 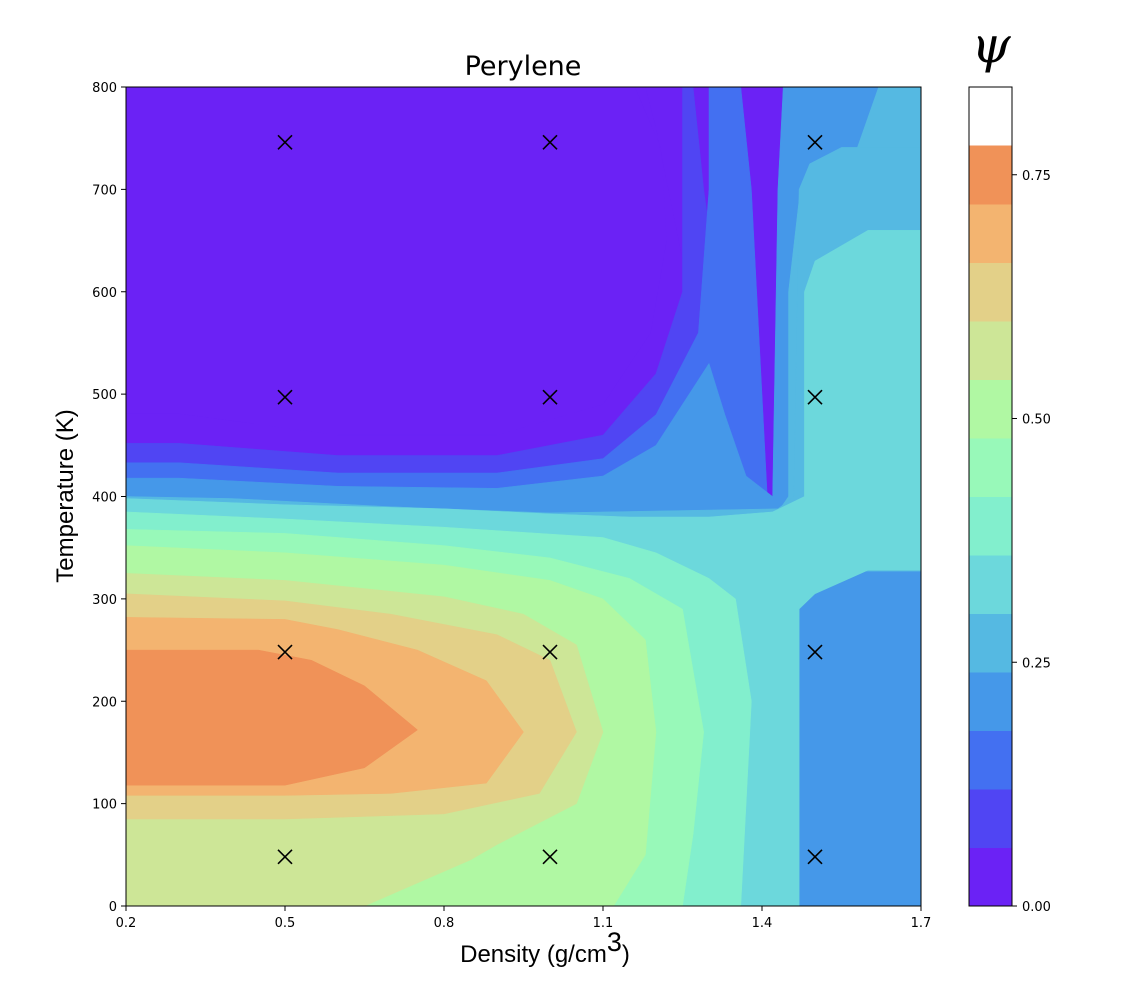 I want to click on chart-title: Perylene, so click(x=523, y=66).